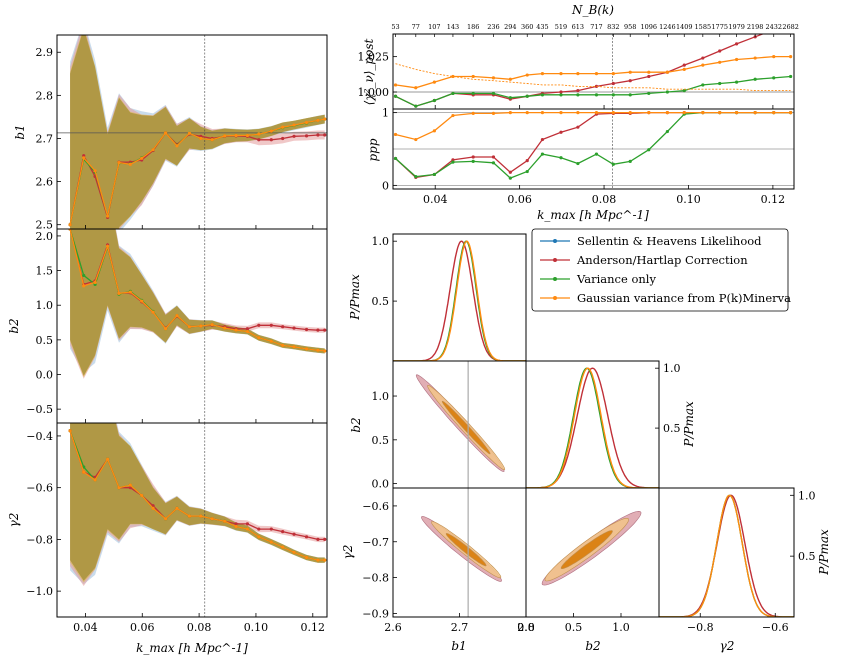 The width and height of the screenshot is (843, 663). Describe the element at coordinates (375, 542) in the screenshot. I see `b1-gamma2-contour-ytick-label-2: −0.7` at that location.